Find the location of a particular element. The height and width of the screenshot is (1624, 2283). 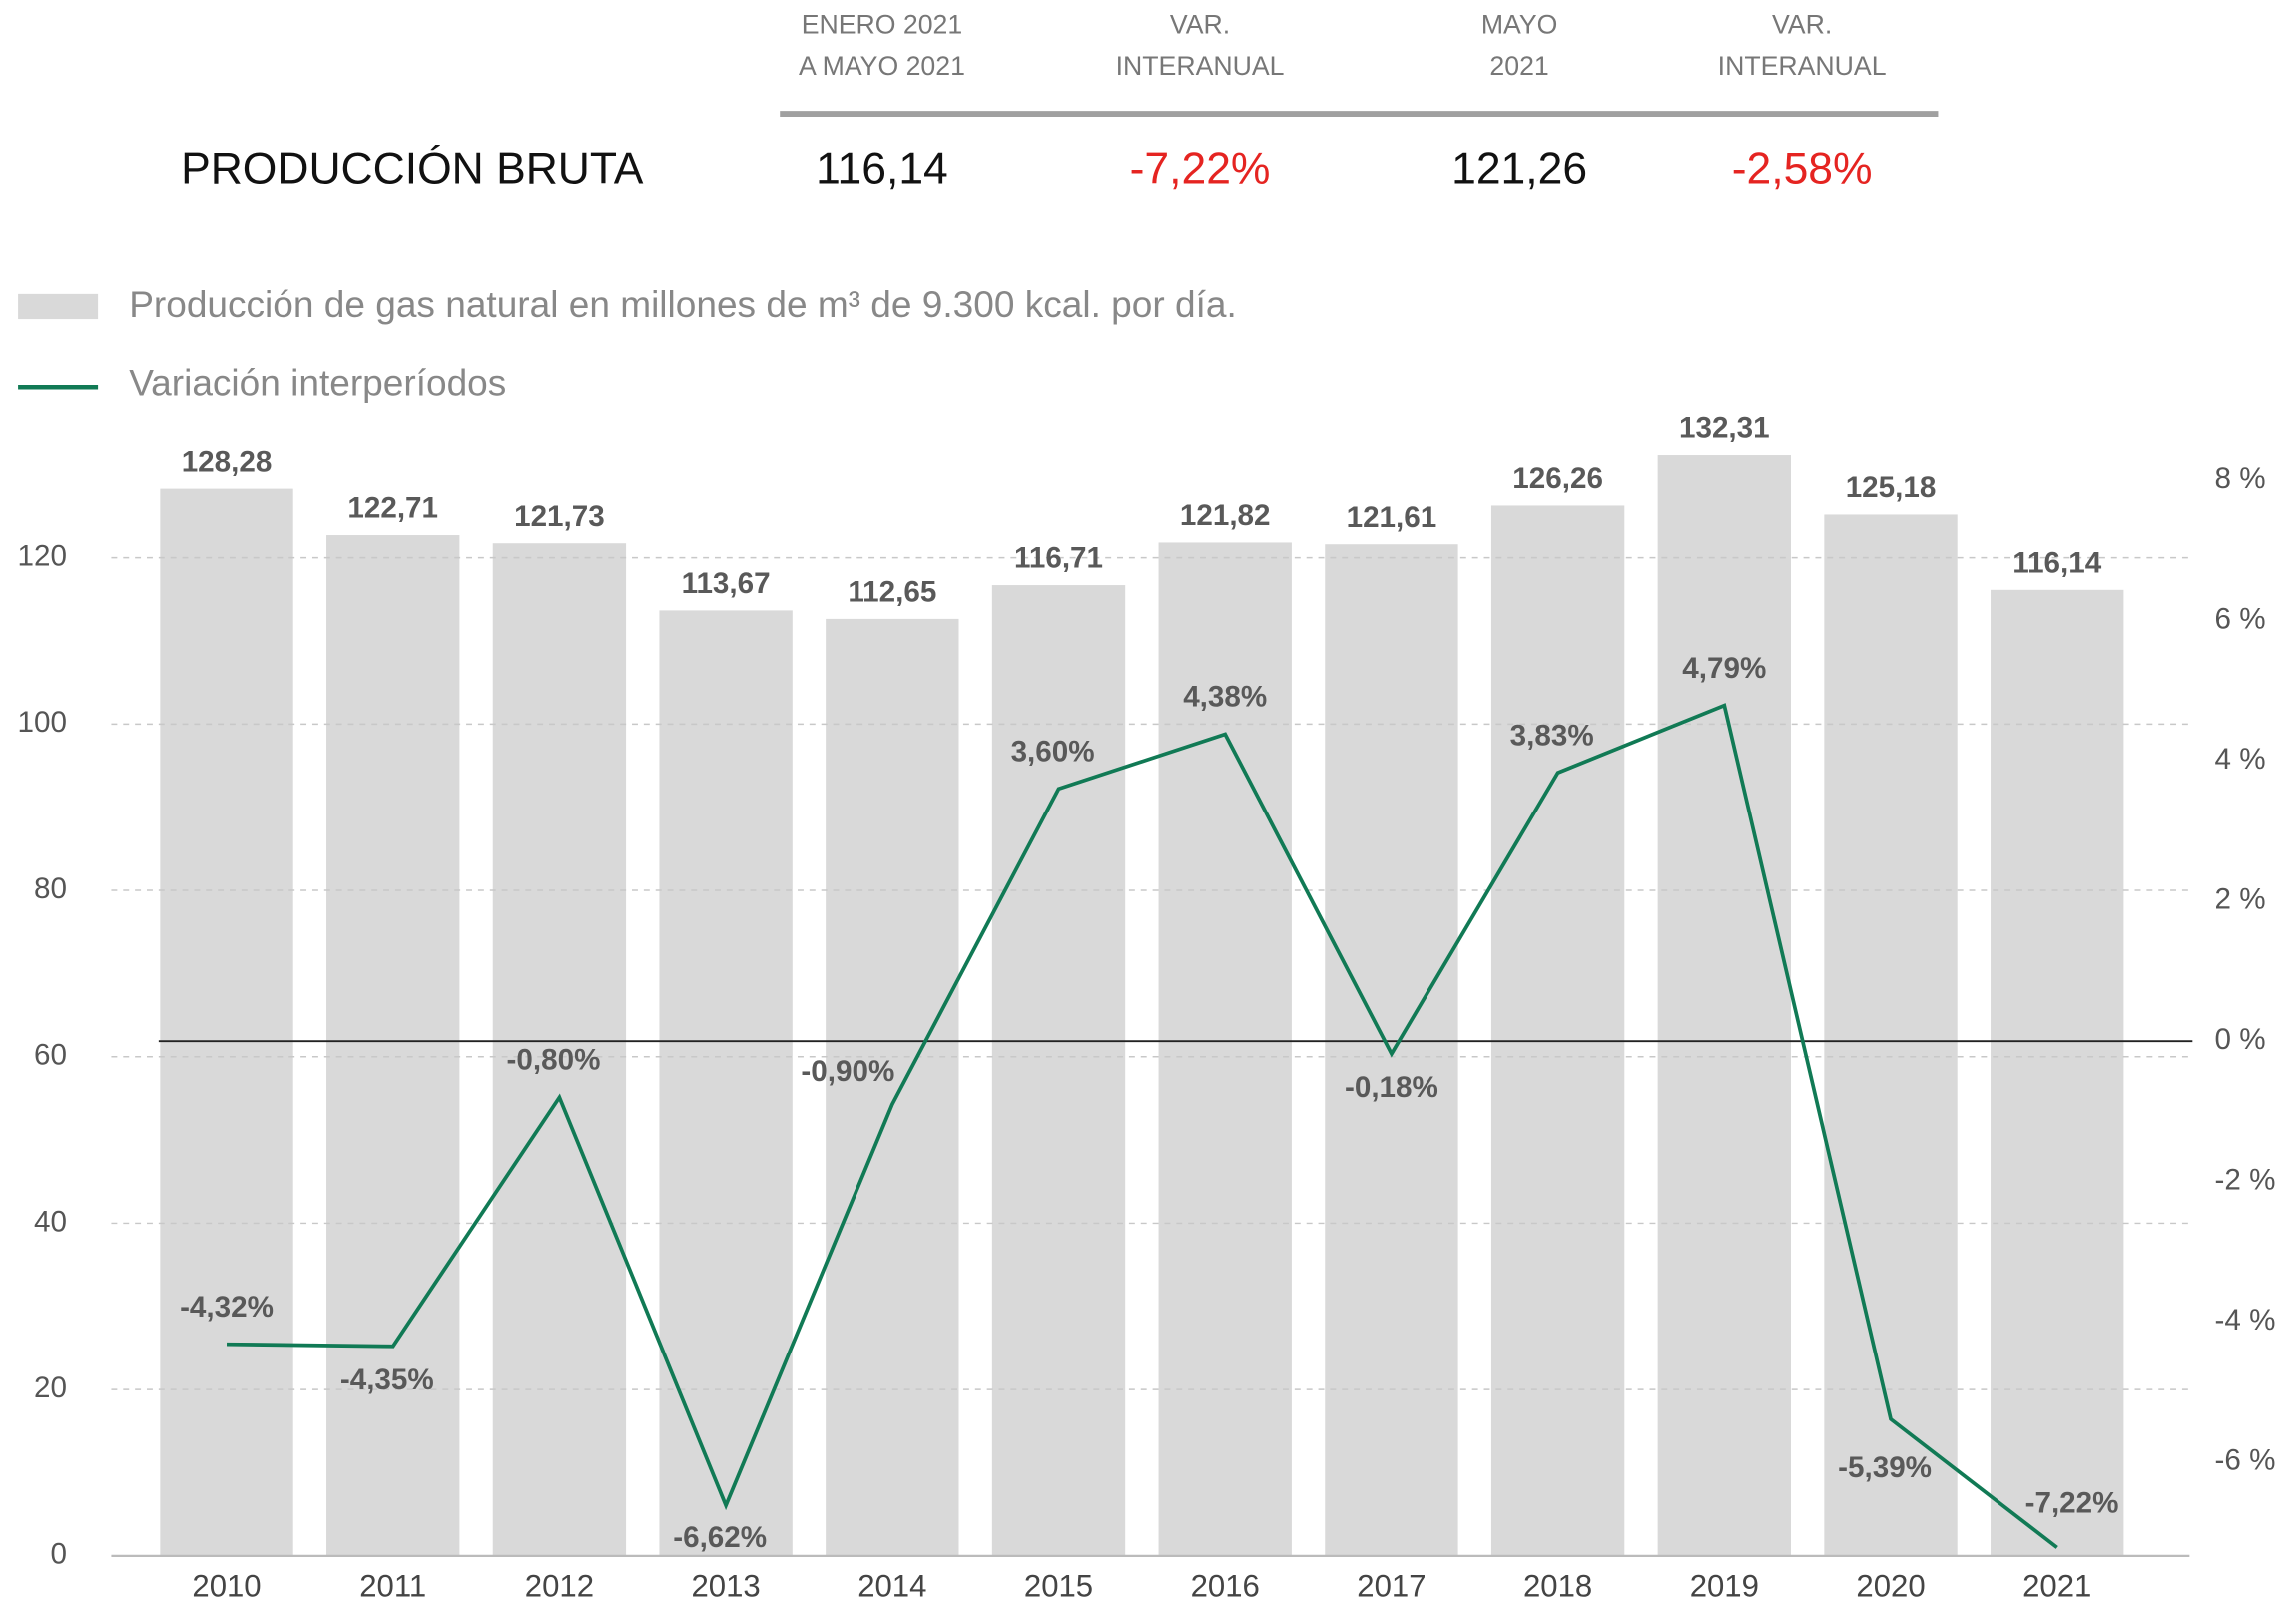

bar-value-label: 116,71 is located at coordinates (1058, 558).